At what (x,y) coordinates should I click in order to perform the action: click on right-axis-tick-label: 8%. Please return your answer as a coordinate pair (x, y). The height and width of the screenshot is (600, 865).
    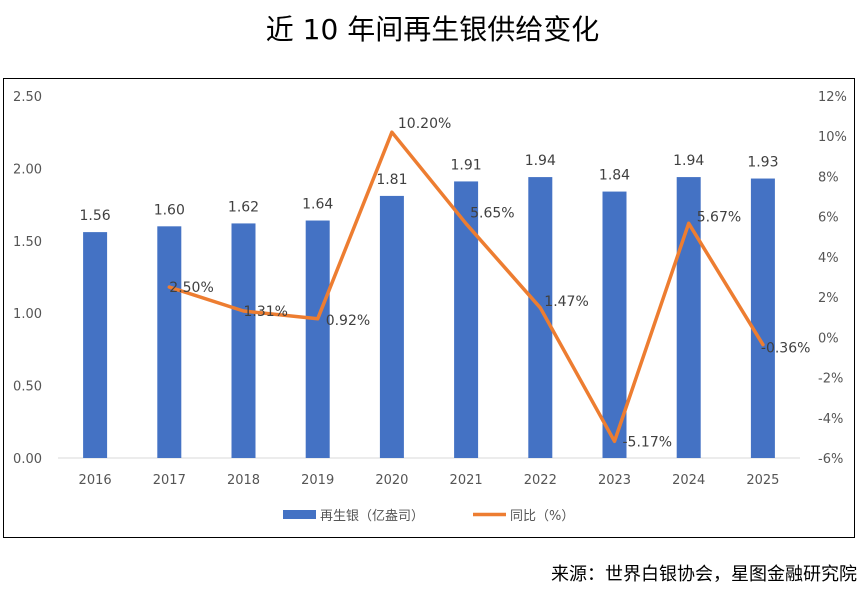
    Looking at the image, I should click on (828, 177).